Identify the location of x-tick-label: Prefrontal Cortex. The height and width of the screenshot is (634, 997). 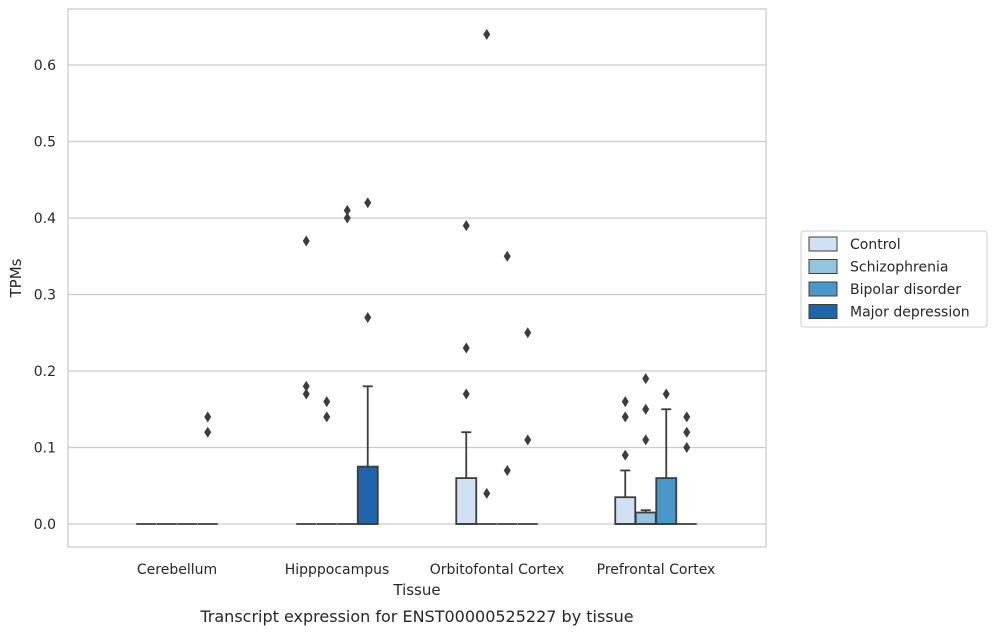
(656, 570).